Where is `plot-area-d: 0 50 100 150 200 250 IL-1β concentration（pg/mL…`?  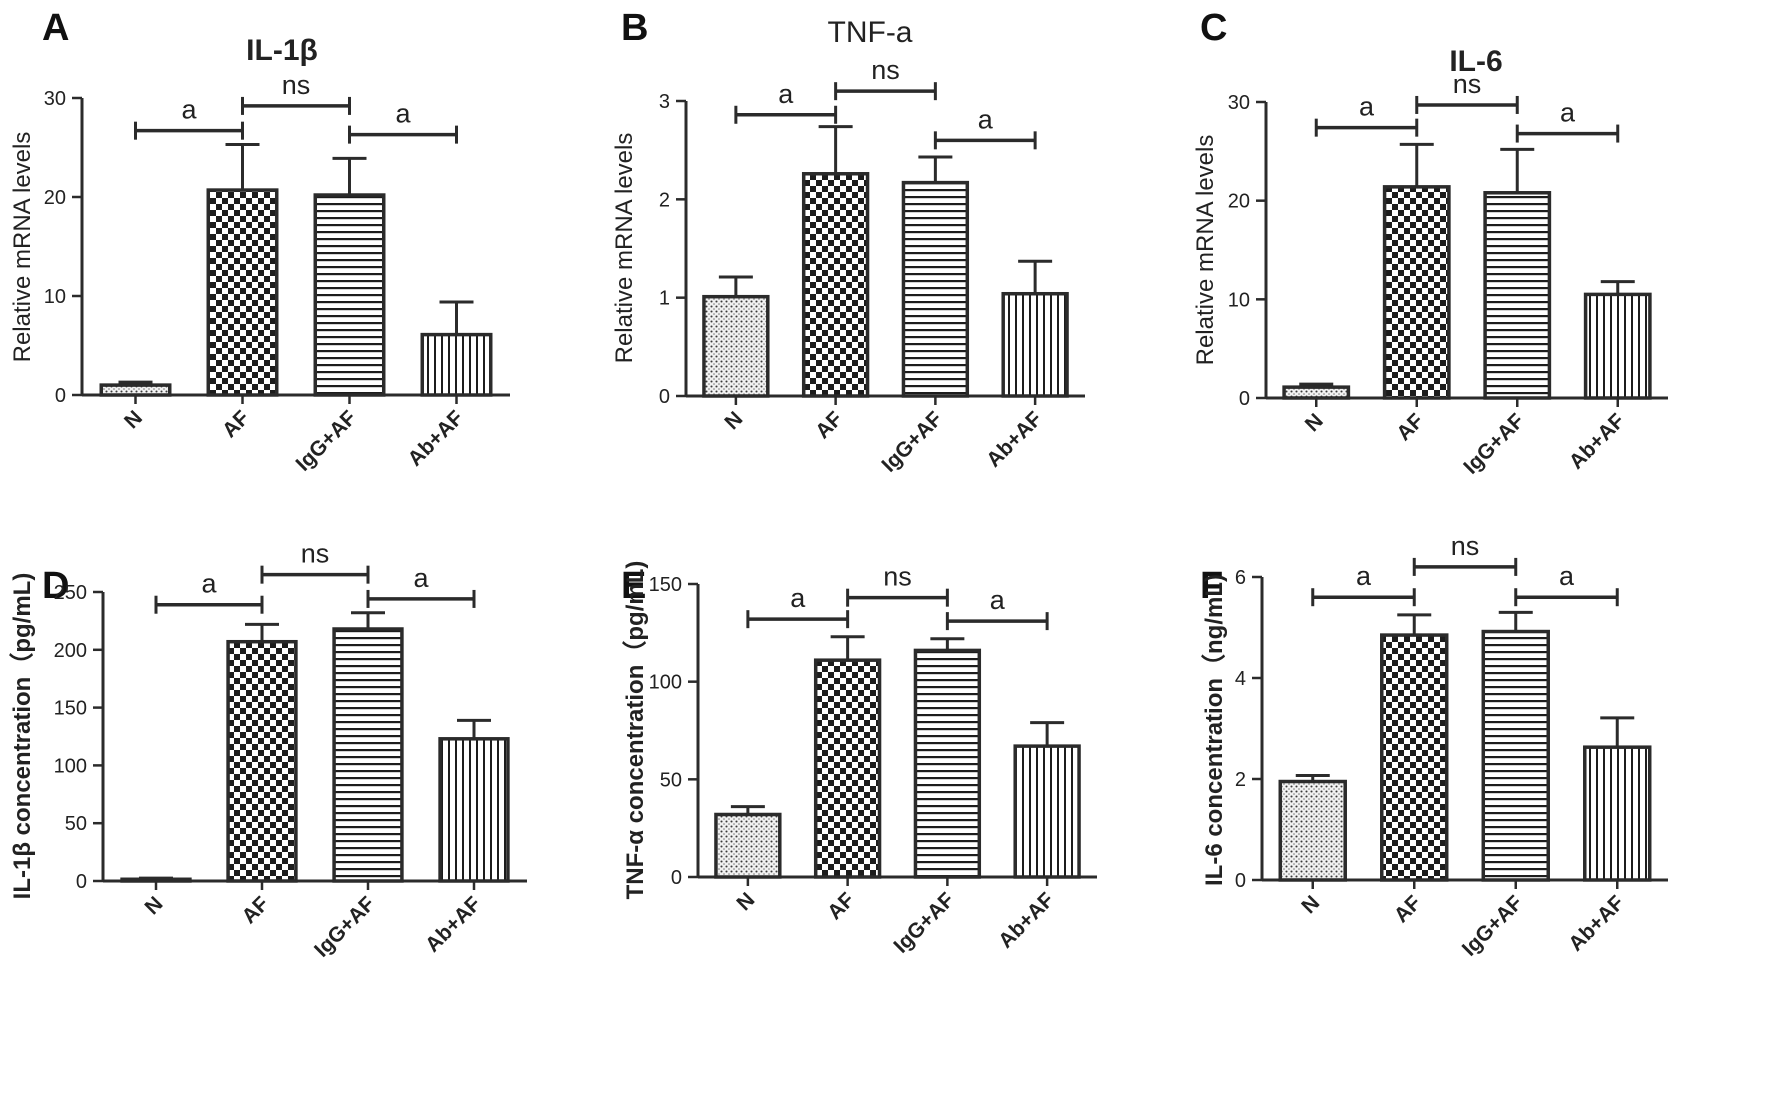
plot-area-d: 0 50 100 150 200 250 IL-1β concentration（pg/mL… is located at coordinates (268, 750).